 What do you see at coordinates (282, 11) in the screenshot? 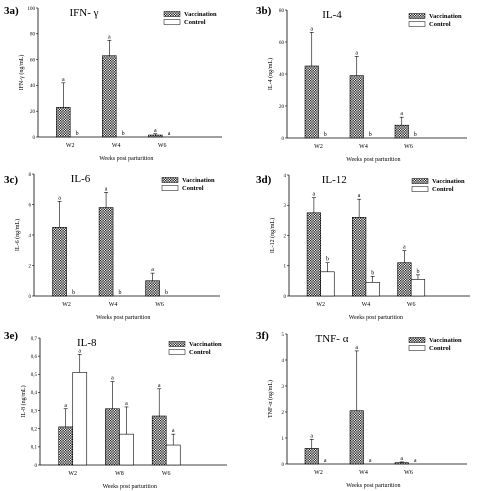
I see `y-tick-label: 80` at bounding box center [282, 11].